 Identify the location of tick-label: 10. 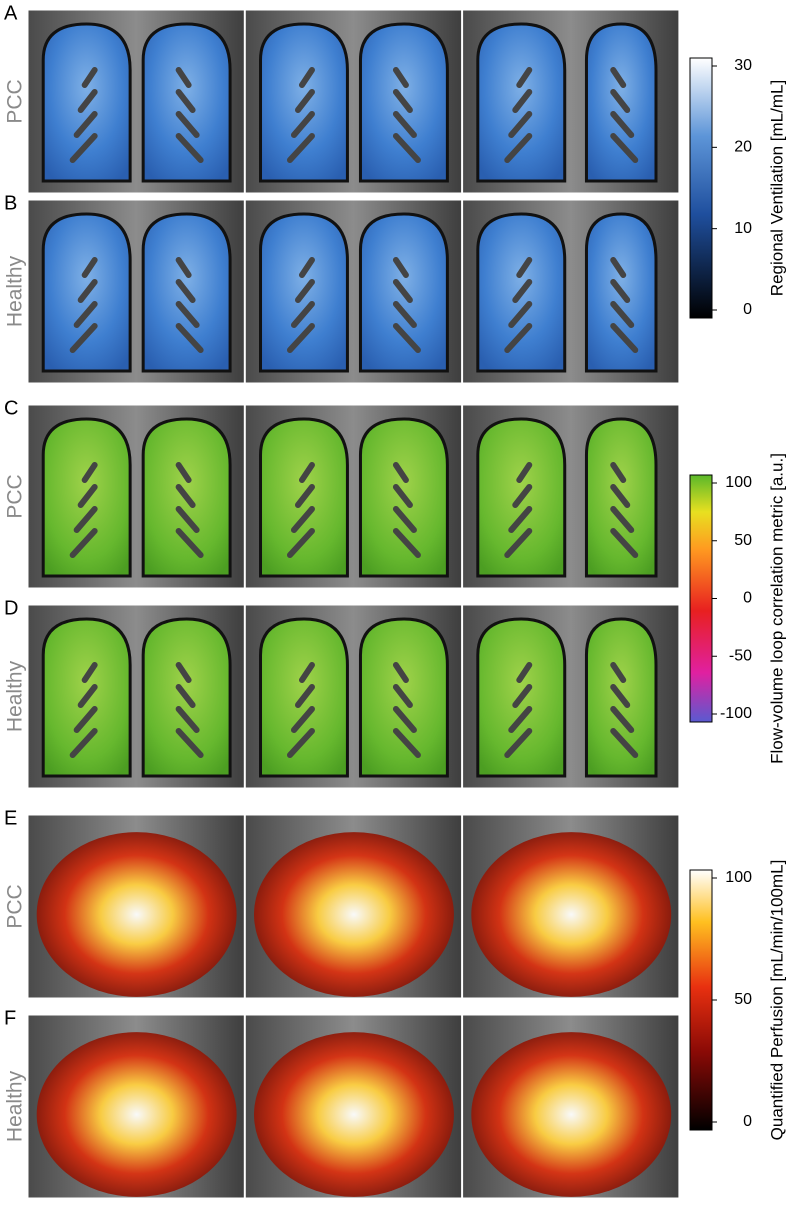
(743, 228).